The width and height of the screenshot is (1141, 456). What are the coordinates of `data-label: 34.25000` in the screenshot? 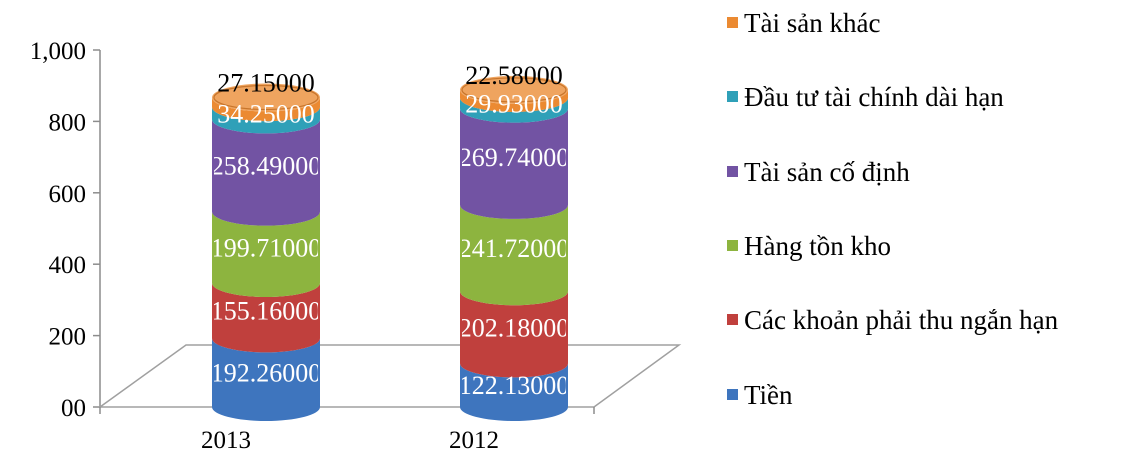 It's located at (266, 113).